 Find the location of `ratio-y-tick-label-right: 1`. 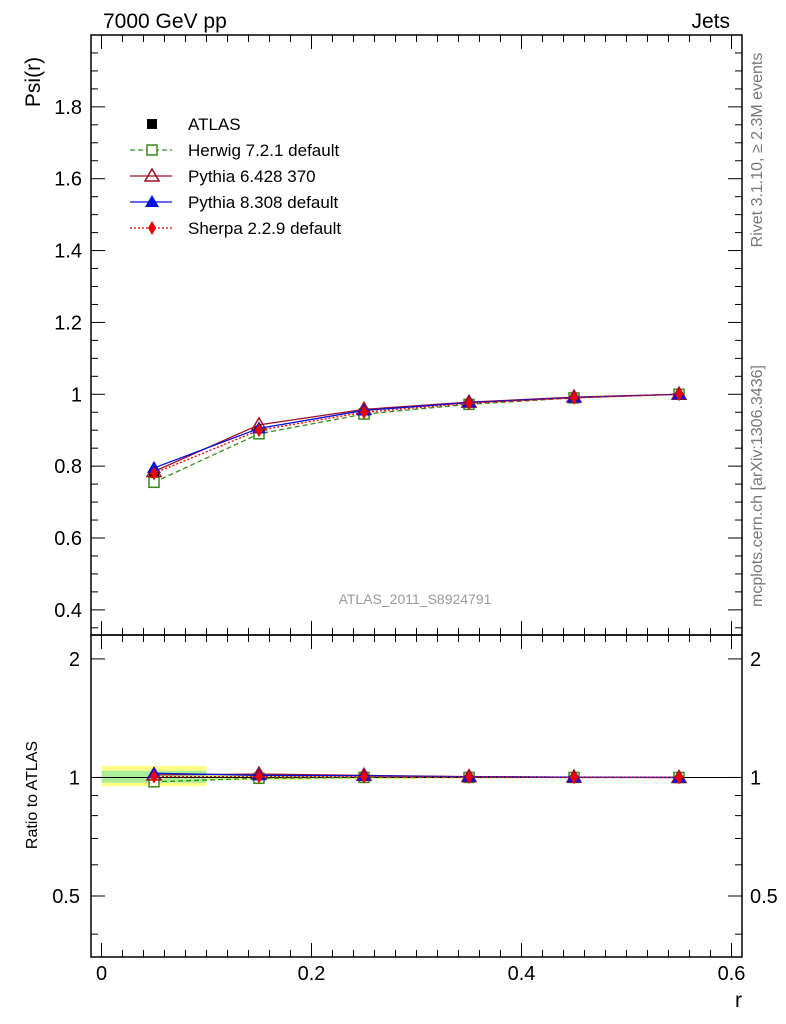

ratio-y-tick-label-right: 1 is located at coordinates (755, 778).